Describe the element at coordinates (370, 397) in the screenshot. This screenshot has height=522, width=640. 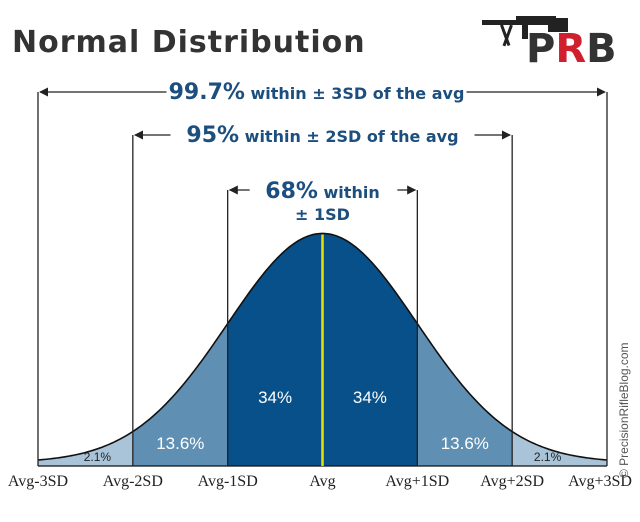
I see `region-label-4: 34%` at that location.